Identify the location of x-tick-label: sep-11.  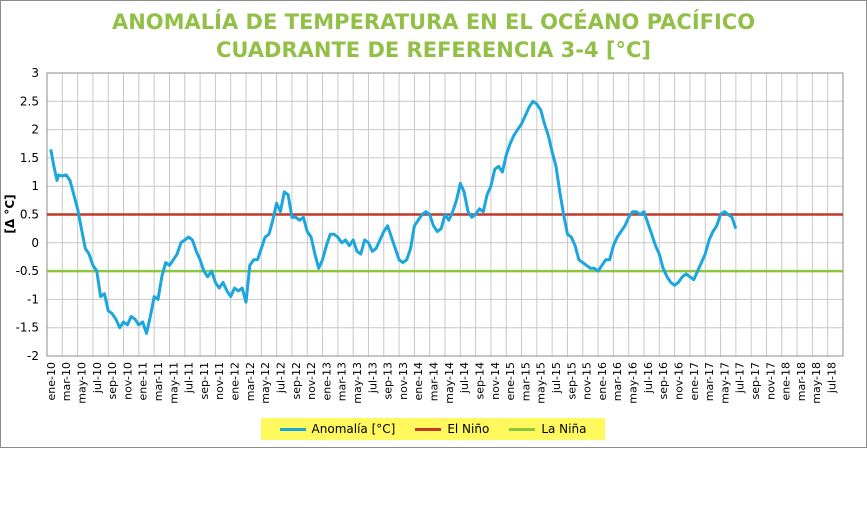
(204, 380).